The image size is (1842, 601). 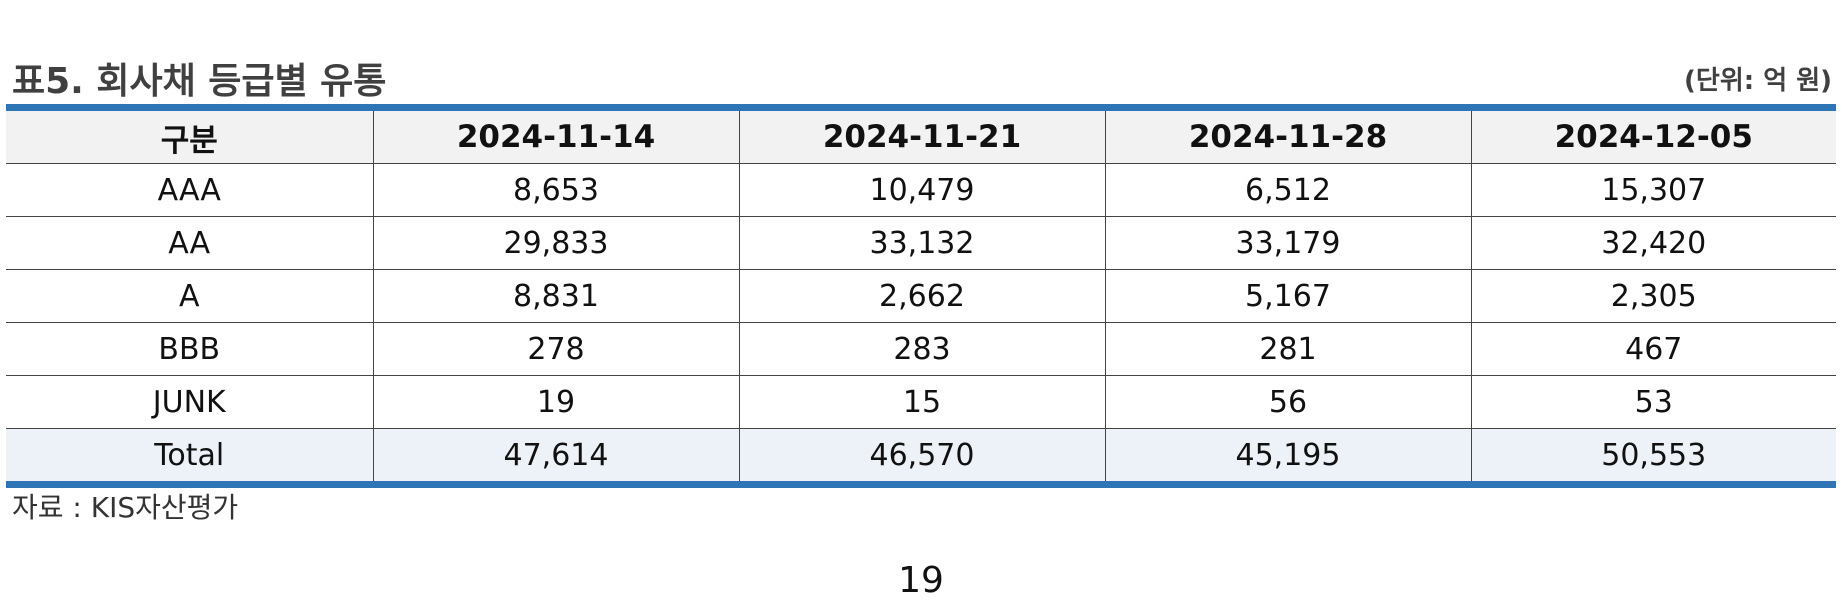 I want to click on row-label: A, so click(x=189, y=296).